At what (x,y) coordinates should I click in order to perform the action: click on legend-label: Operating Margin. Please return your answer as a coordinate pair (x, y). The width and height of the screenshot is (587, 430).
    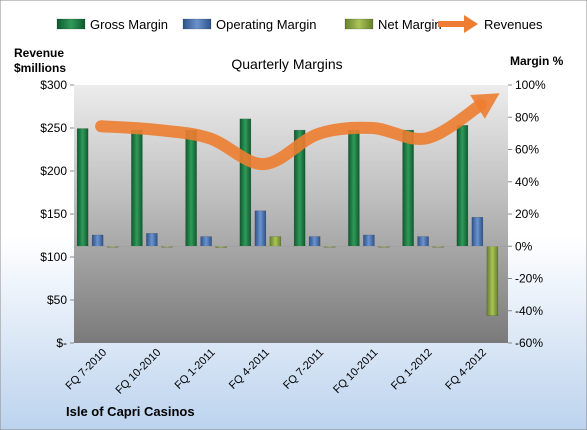
    Looking at the image, I should click on (266, 24).